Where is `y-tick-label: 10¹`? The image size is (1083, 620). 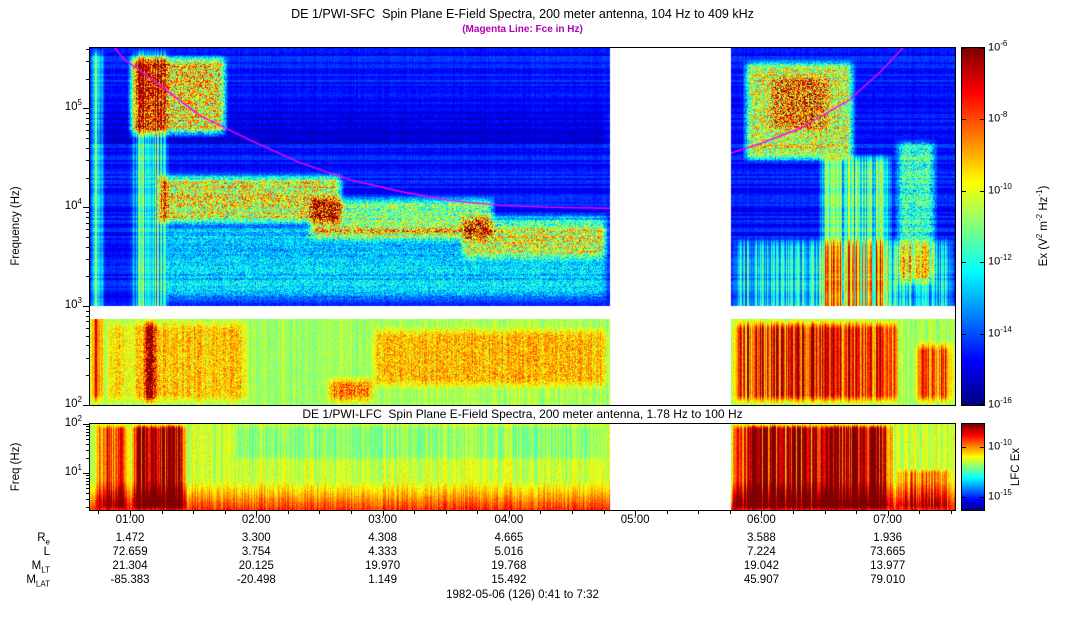 y-tick-label: 10¹ is located at coordinates (73, 470).